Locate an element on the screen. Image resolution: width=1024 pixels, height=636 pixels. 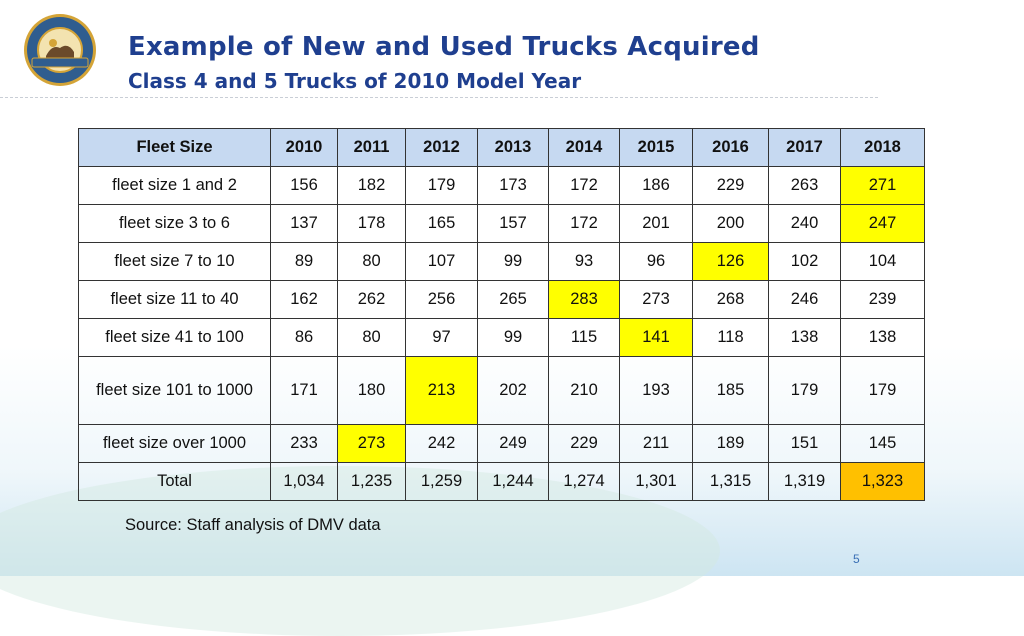
table-cell: 240 is located at coordinates (804, 223).